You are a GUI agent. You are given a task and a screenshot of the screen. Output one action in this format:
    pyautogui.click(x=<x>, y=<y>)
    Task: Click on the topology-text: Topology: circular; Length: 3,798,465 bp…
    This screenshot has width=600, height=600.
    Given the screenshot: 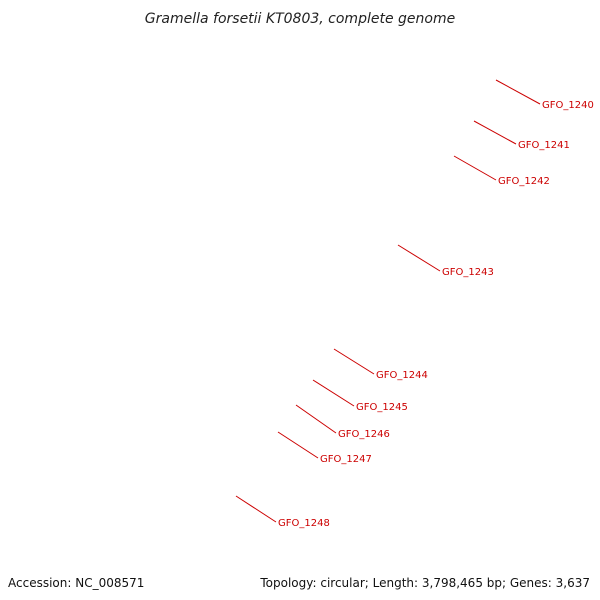 What is the action you would take?
    pyautogui.click(x=425, y=583)
    